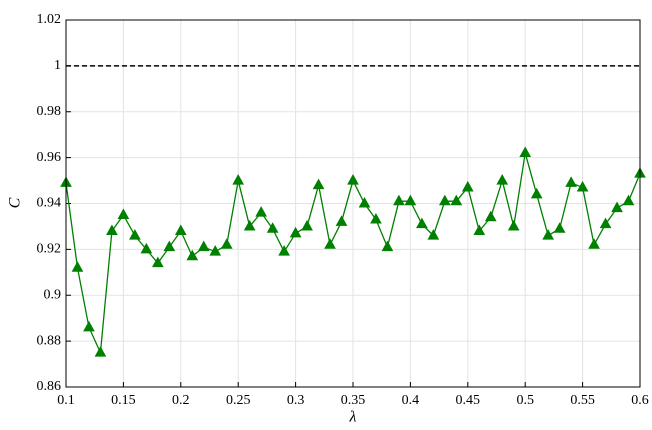 The height and width of the screenshot is (430, 652). Describe the element at coordinates (66, 400) in the screenshot. I see `x-tick-label: 0.1` at that location.